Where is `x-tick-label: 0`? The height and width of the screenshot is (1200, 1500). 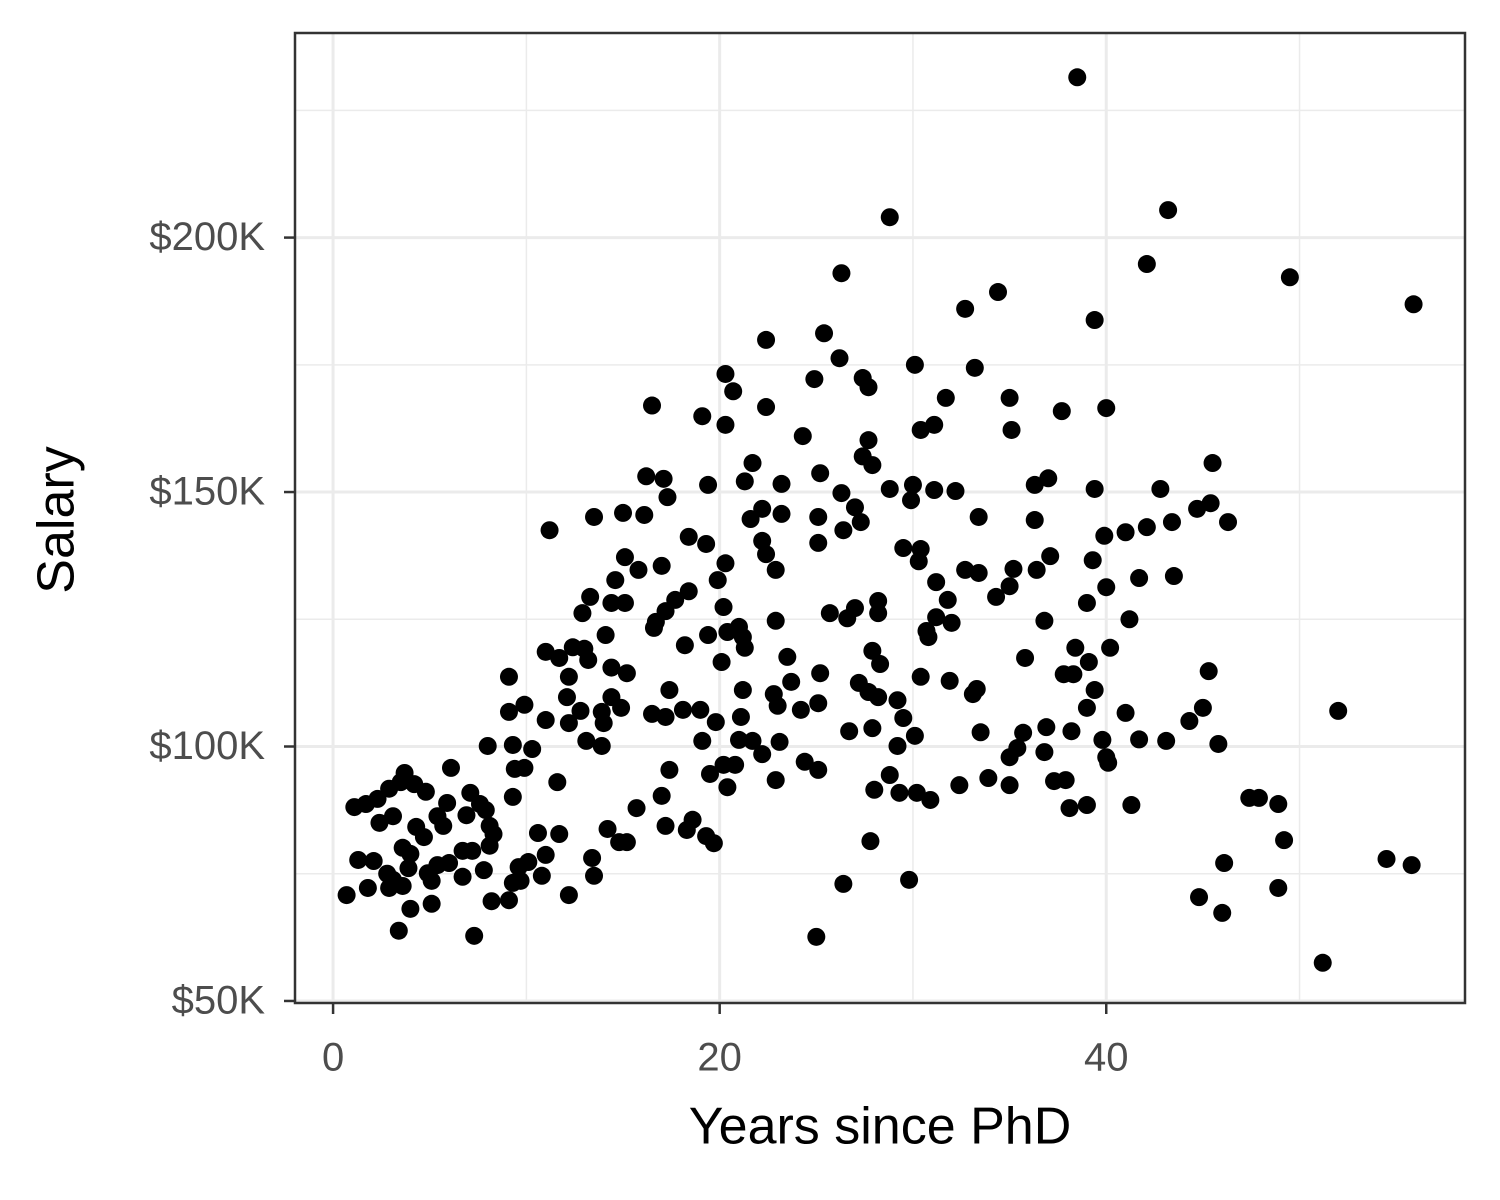
x-tick-label: 0 is located at coordinates (333, 1058).